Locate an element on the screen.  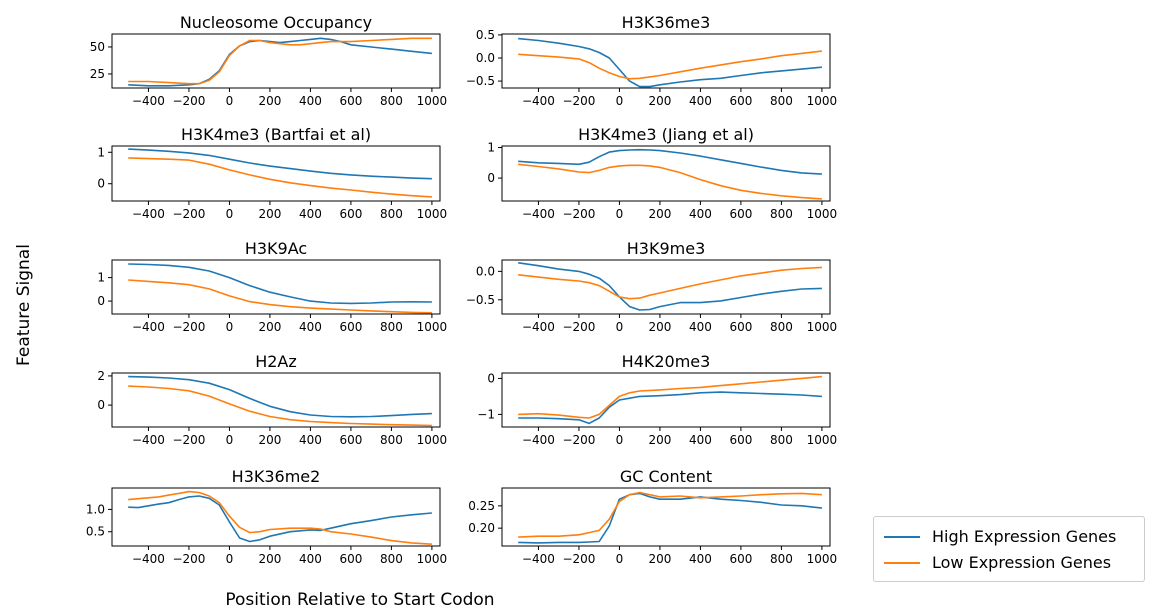
subplot-9: H3K36me2 −400 −200 0 200 400 600 800 1000 1.0 0.5 is located at coordinates (266, 516).